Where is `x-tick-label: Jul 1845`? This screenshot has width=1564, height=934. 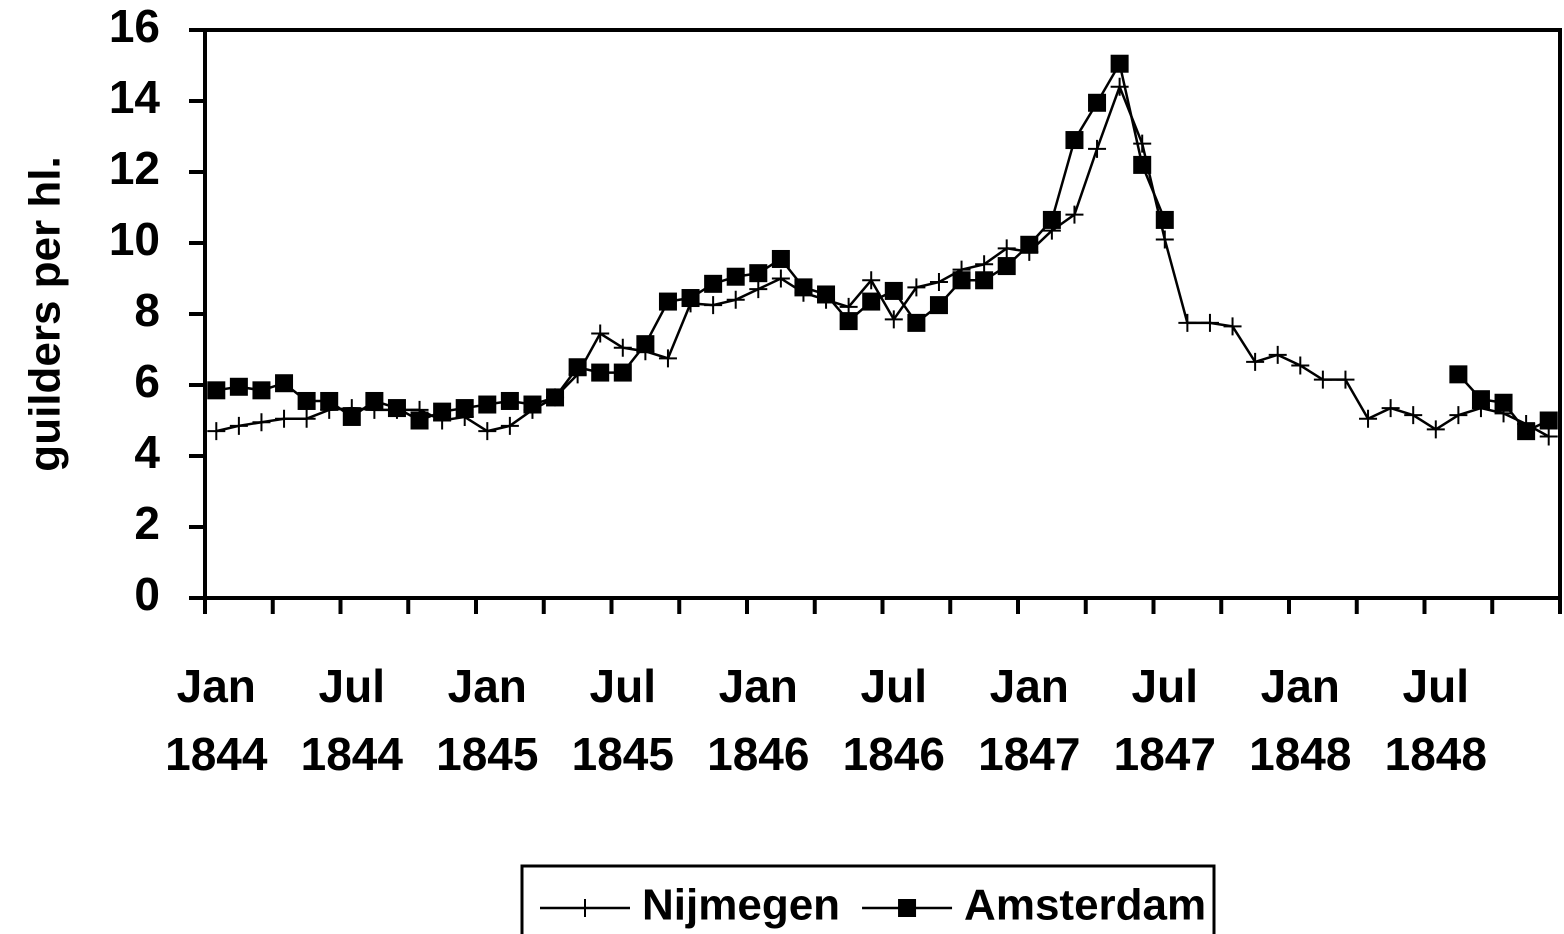 x-tick-label: Jul 1845 is located at coordinates (622, 720).